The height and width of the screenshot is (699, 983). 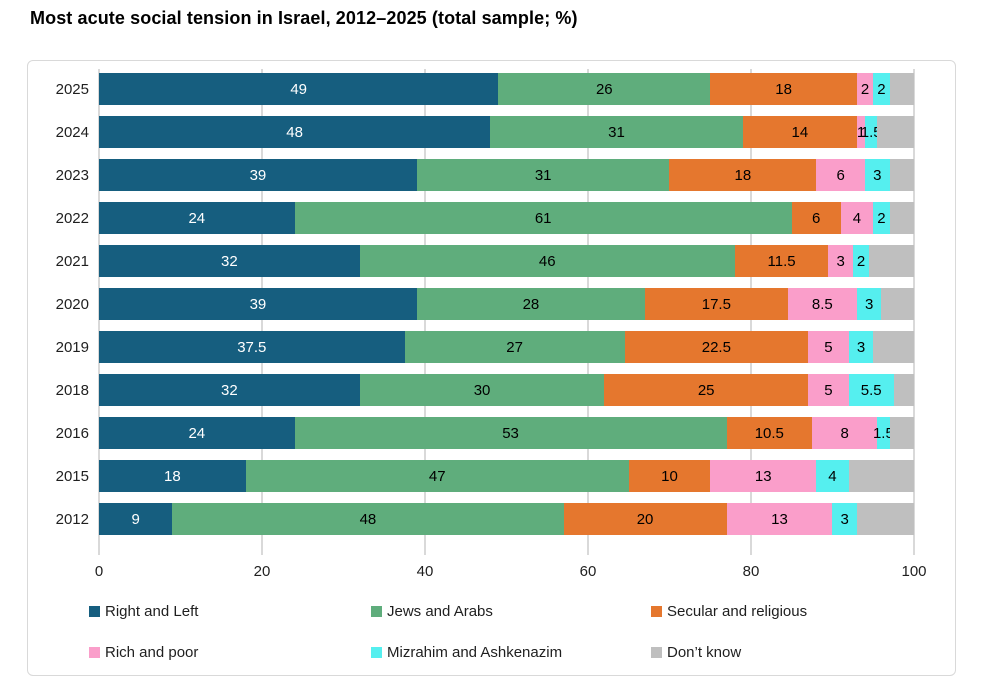 I want to click on bar-segment: 8.5, so click(x=822, y=304).